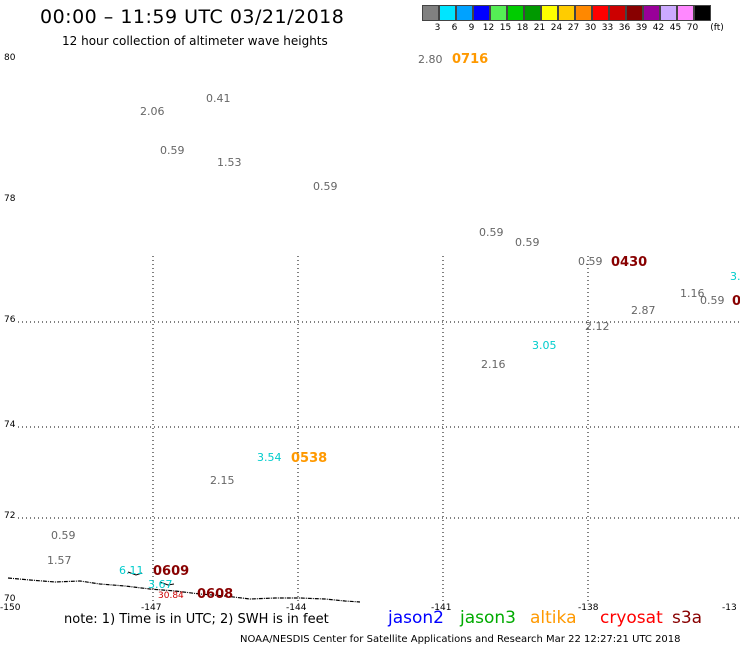 This screenshot has width=740, height=650. I want to click on lat-label: 76, so click(10, 320).